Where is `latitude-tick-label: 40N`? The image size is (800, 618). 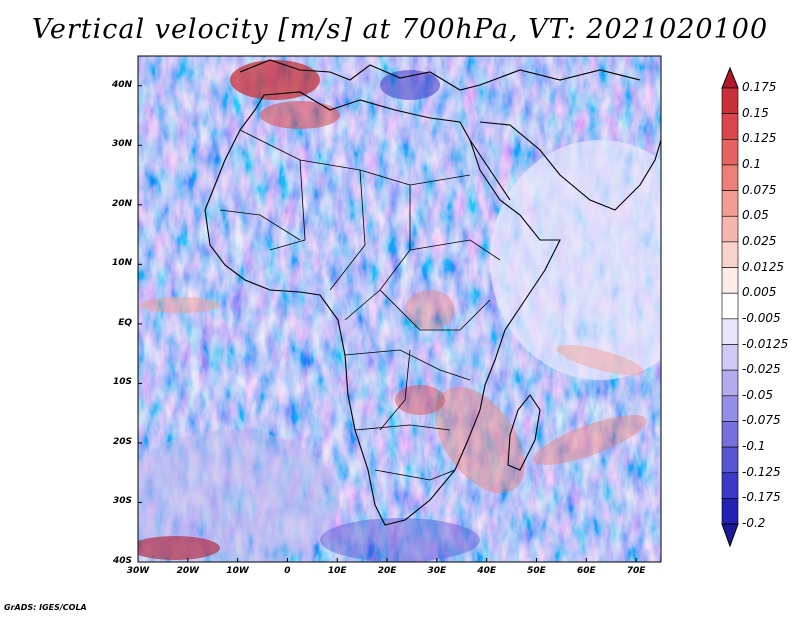 latitude-tick-label: 40N is located at coordinates (121, 84).